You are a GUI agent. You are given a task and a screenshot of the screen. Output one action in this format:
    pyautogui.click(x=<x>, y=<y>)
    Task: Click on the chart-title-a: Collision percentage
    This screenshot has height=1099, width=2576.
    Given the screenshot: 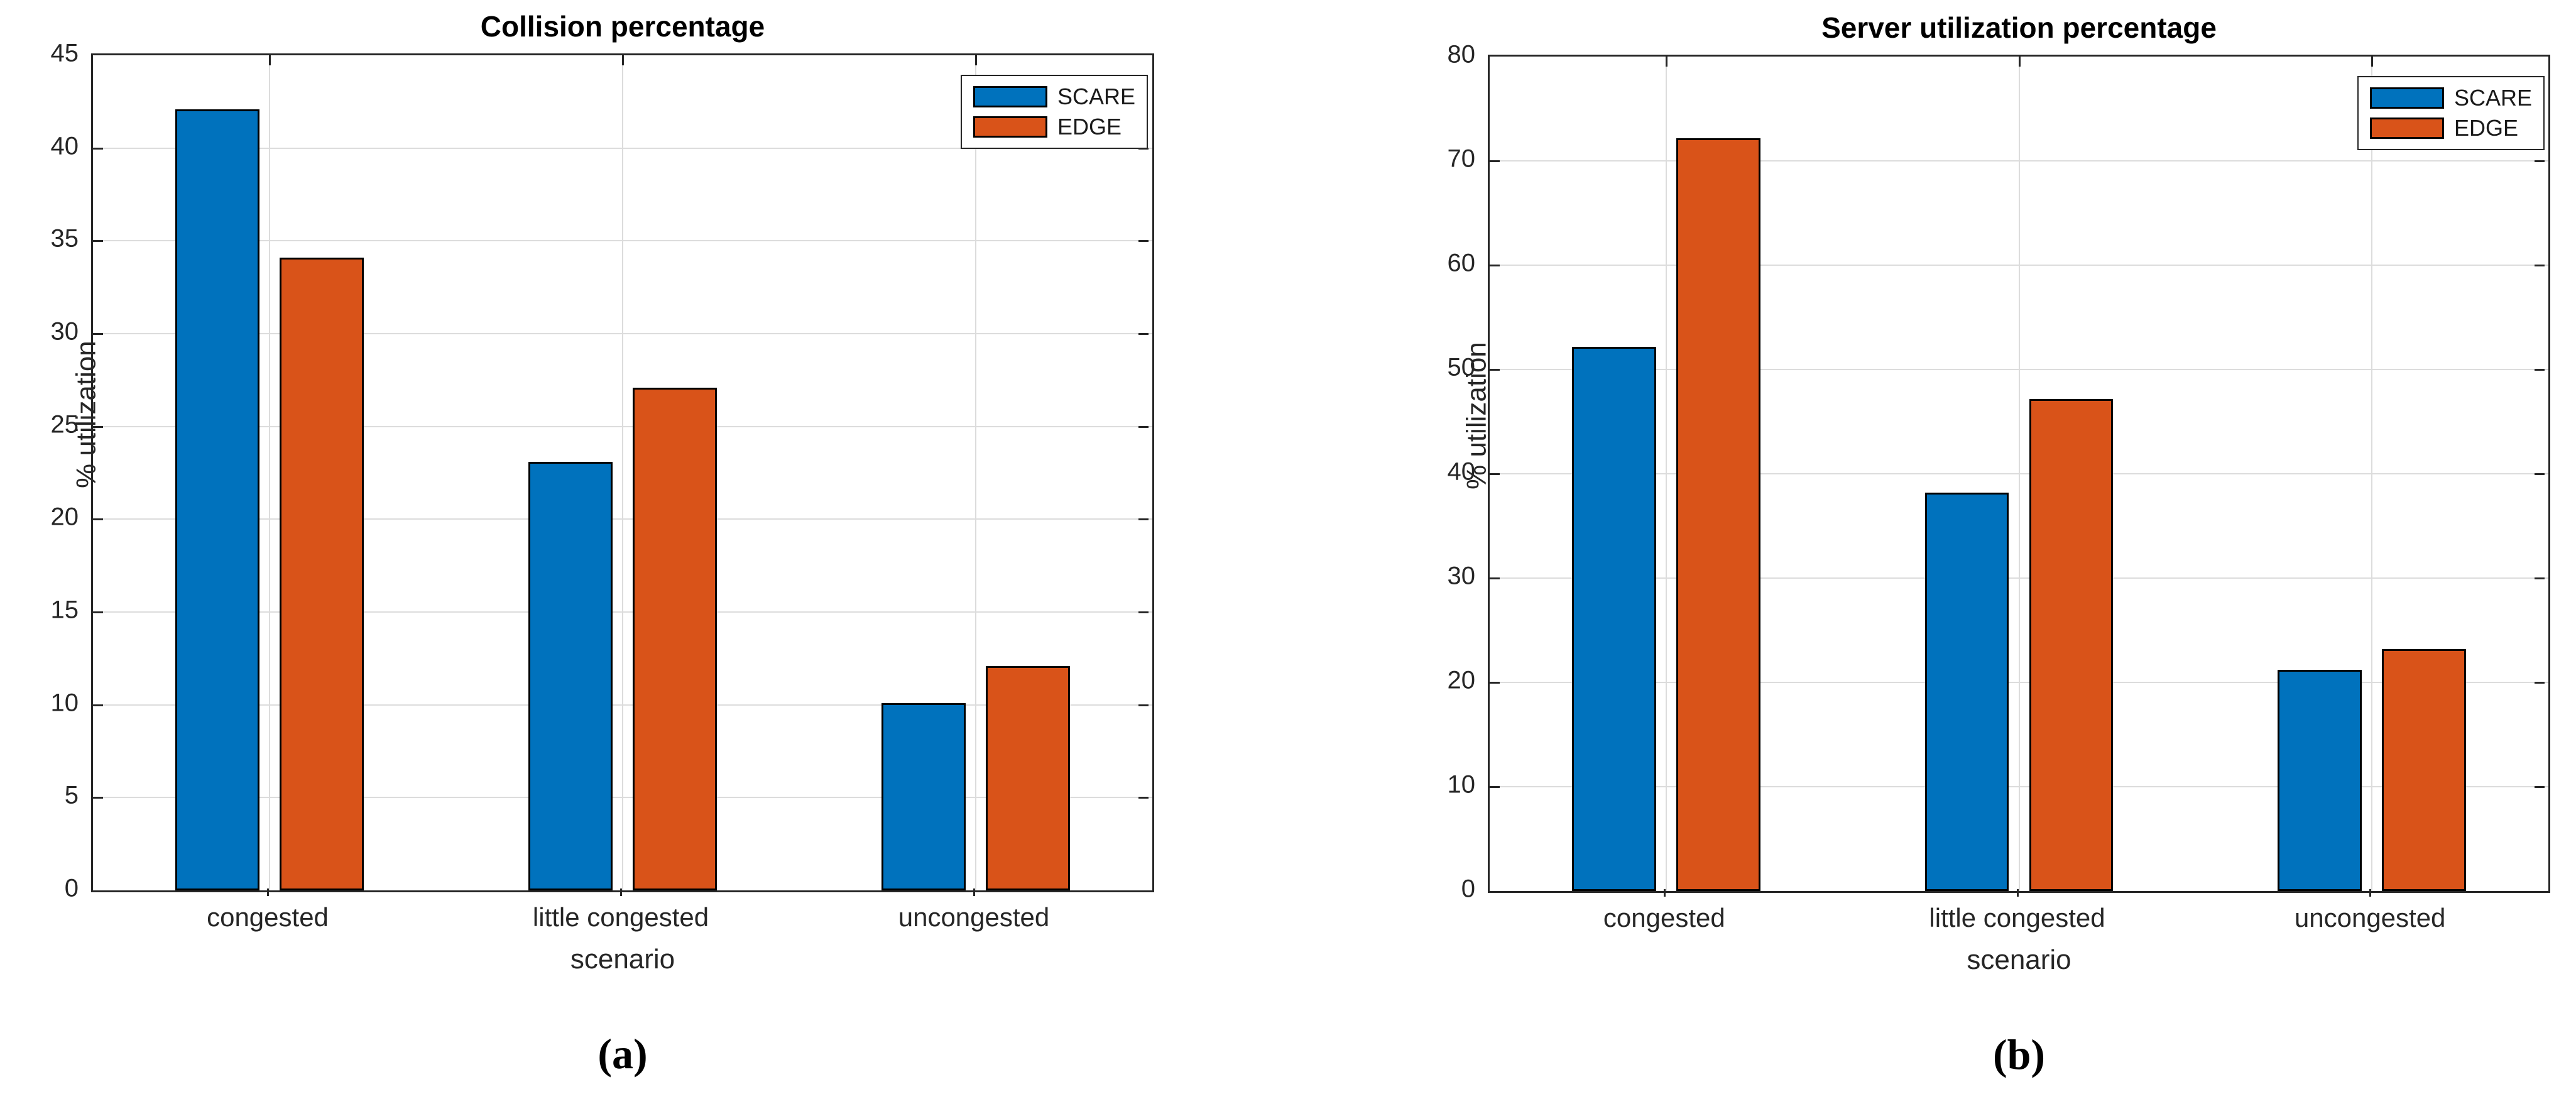 What is the action you would take?
    pyautogui.click(x=622, y=26)
    